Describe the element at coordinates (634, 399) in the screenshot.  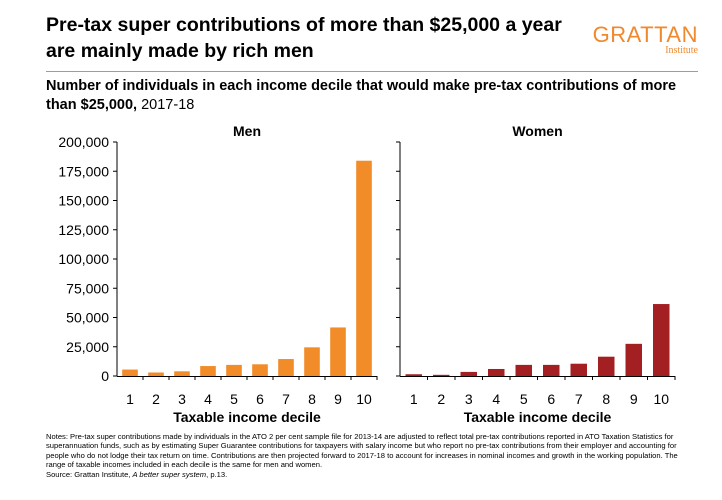
I see `women-x-tick-label: 9` at that location.